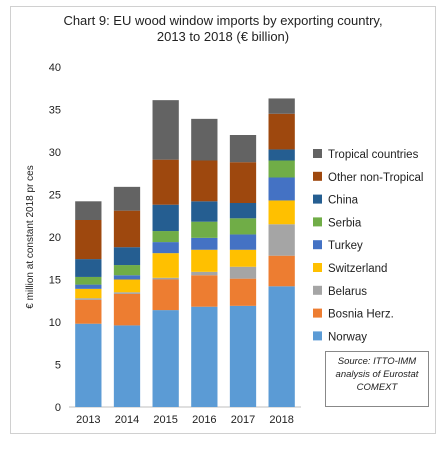 The height and width of the screenshot is (449, 448). I want to click on x-tick-label: 2017, so click(243, 420).